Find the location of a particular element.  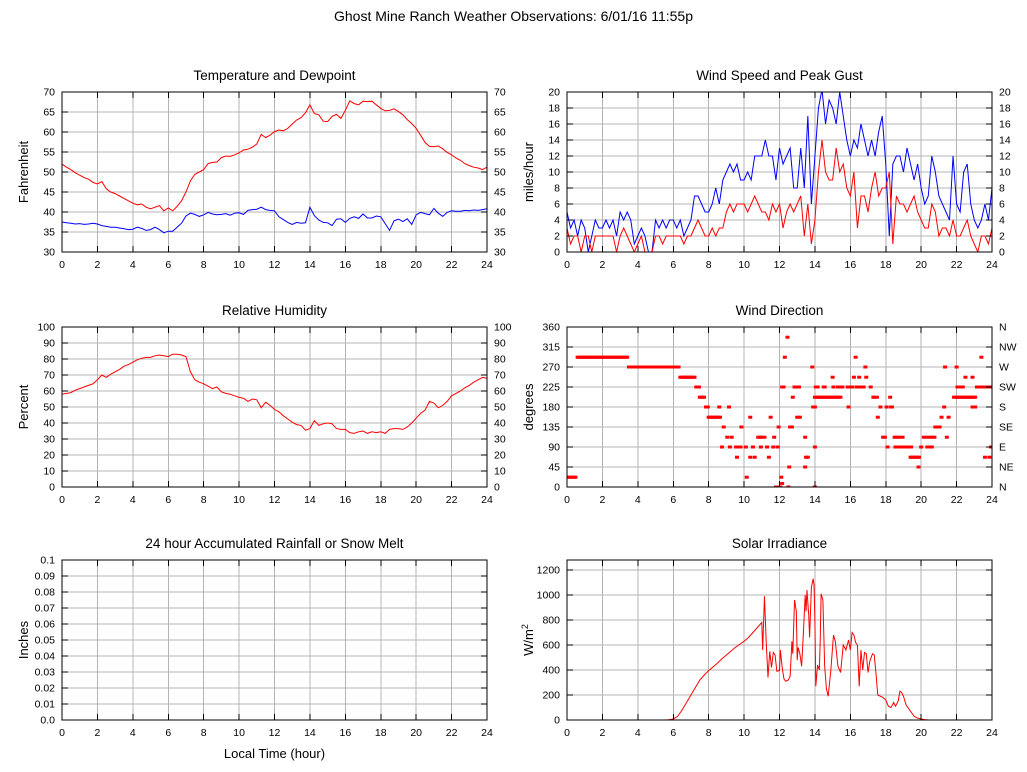

svg-text: S is located at coordinates (1002, 408).